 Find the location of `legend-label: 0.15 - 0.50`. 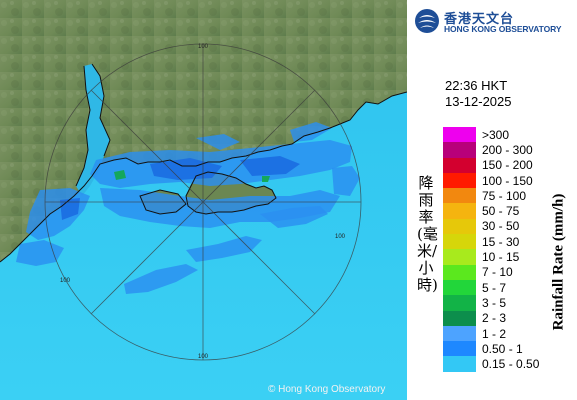

legend-label: 0.15 - 0.50 is located at coordinates (511, 364).